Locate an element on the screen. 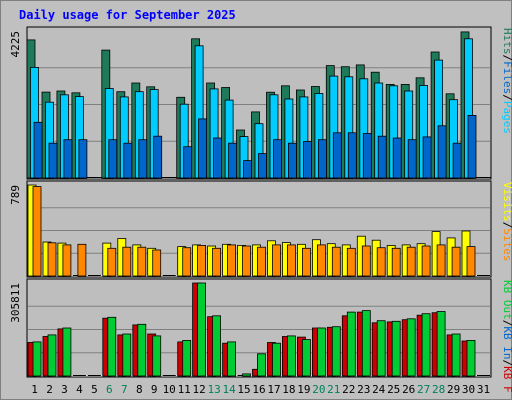  x-tick-label-day-10: 10 is located at coordinates (169, 389).